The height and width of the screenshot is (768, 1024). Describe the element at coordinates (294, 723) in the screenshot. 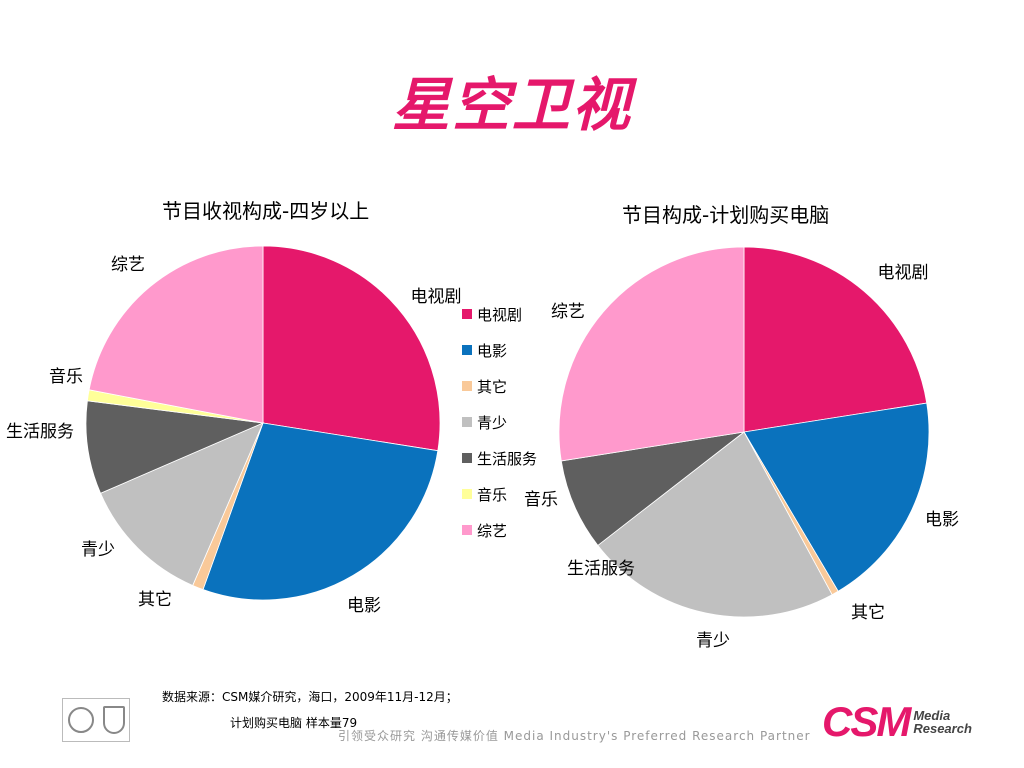

I see `sample-size-note: 计划购买电脑 样本量79` at that location.